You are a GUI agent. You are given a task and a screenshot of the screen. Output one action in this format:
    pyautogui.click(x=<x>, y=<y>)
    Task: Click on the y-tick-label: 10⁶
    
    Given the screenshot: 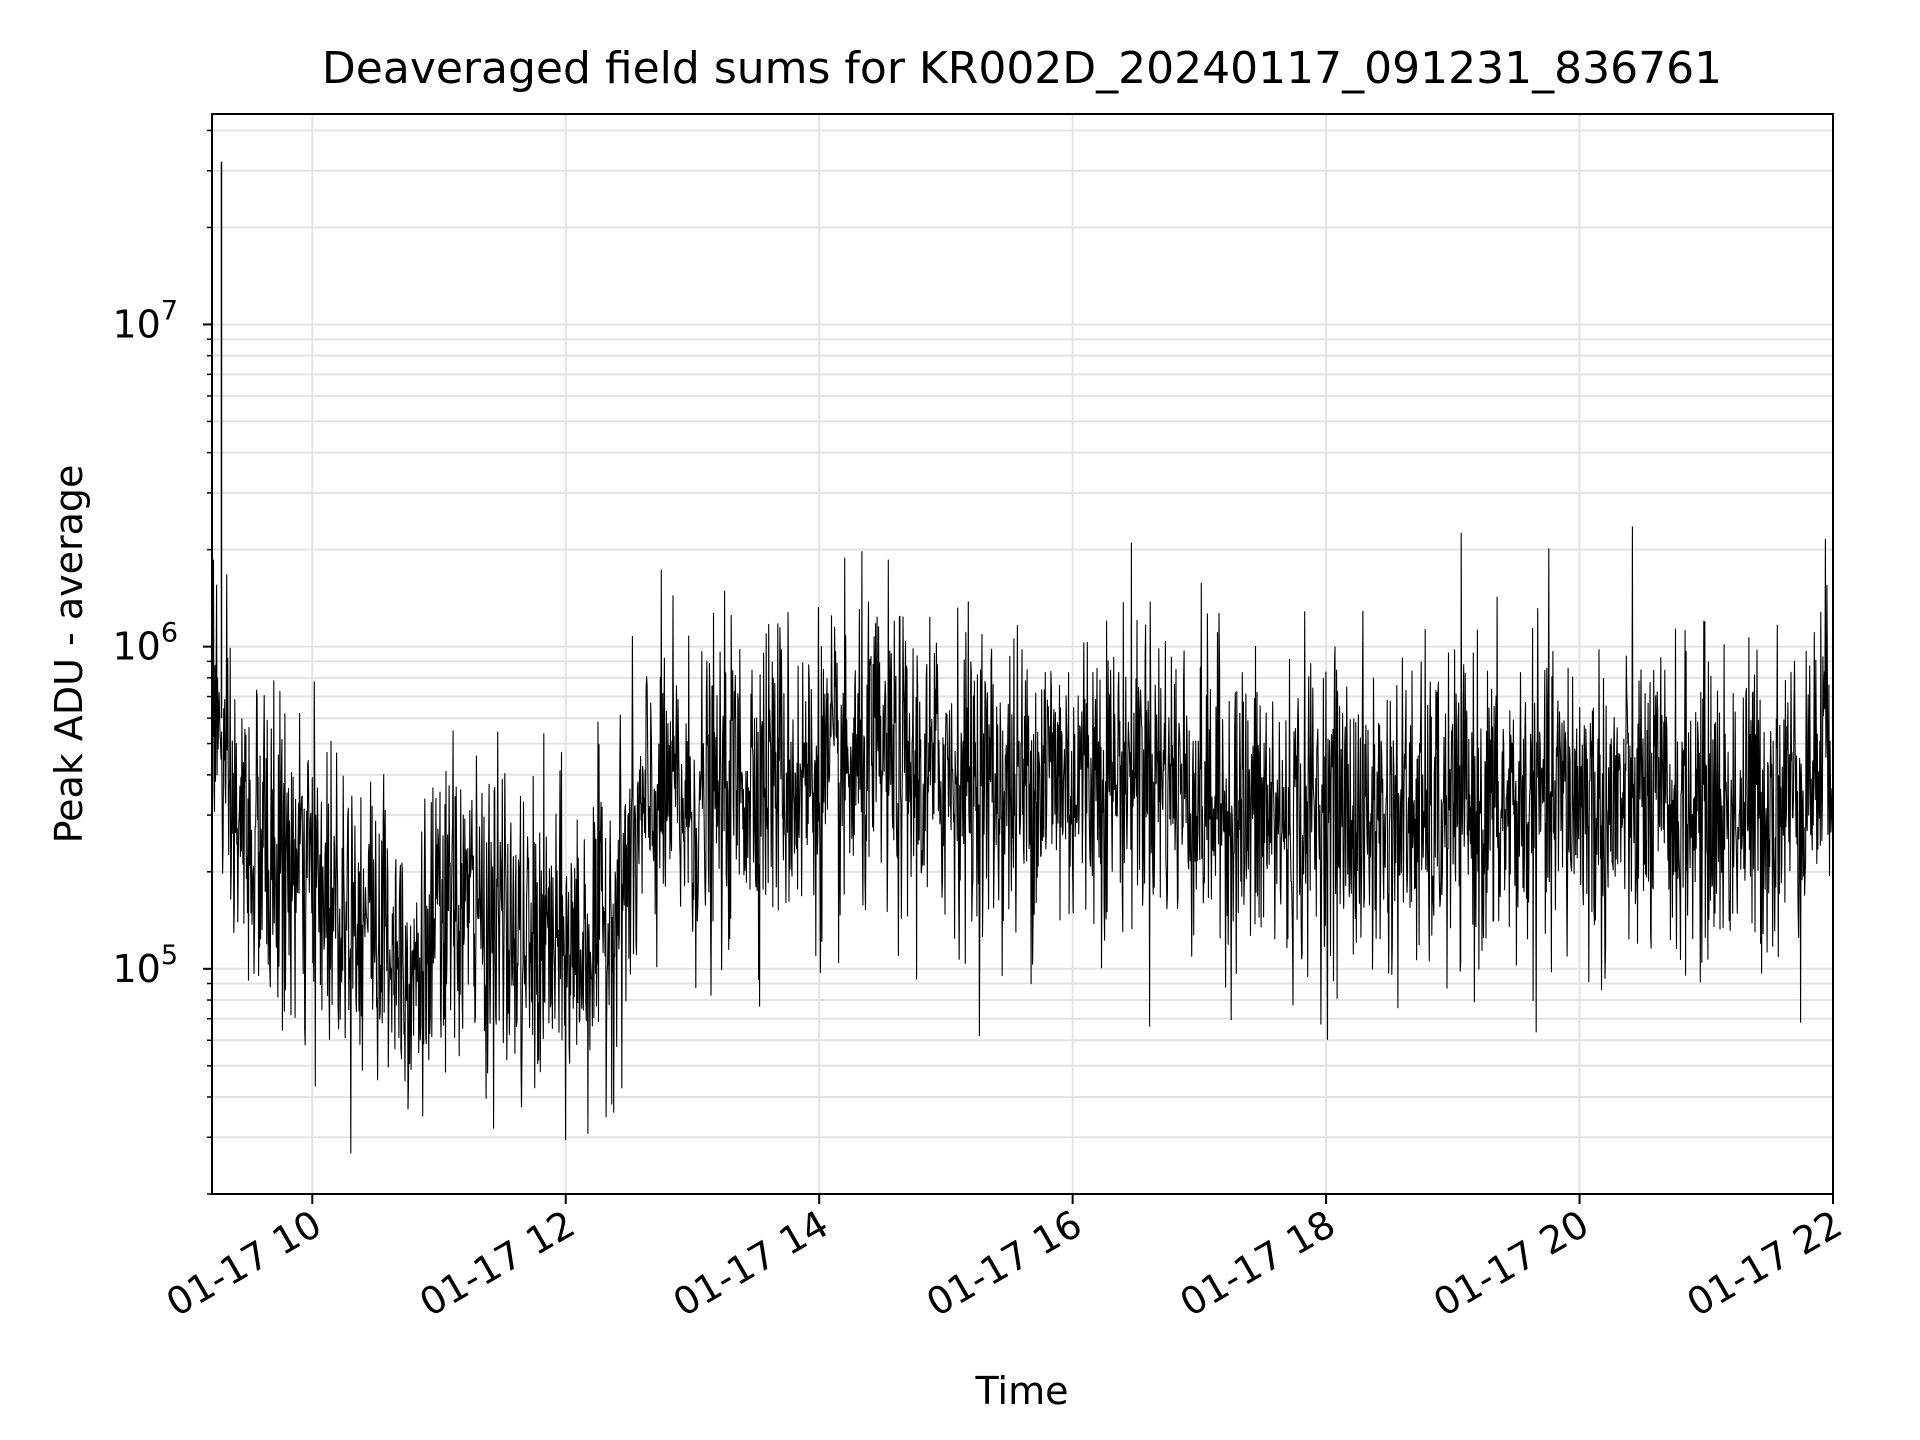 What is the action you would take?
    pyautogui.click(x=145, y=643)
    